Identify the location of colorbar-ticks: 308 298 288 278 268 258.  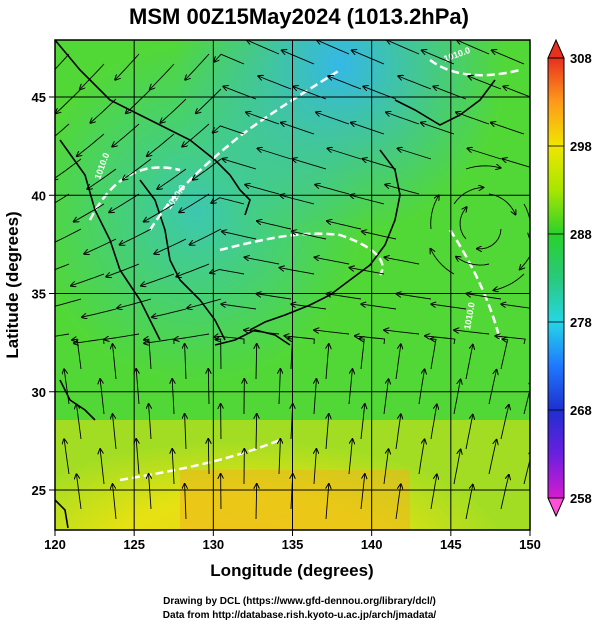
(570, 278).